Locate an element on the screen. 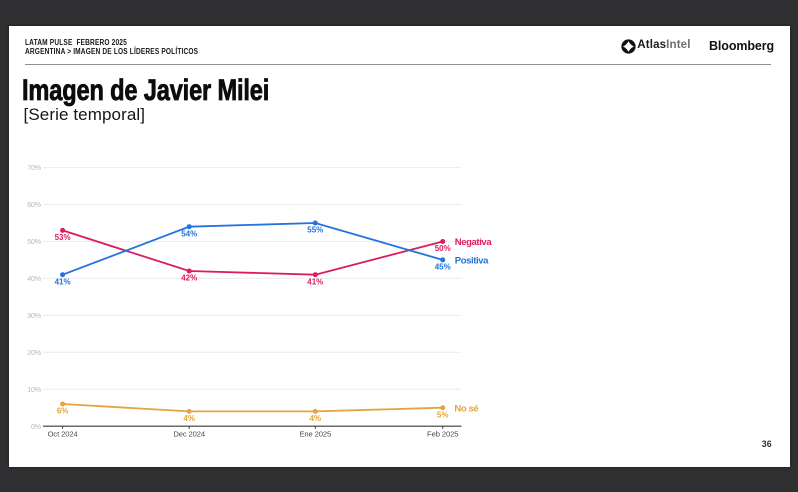 This screenshot has width=798, height=492. svg-text: 0% is located at coordinates (36, 426).